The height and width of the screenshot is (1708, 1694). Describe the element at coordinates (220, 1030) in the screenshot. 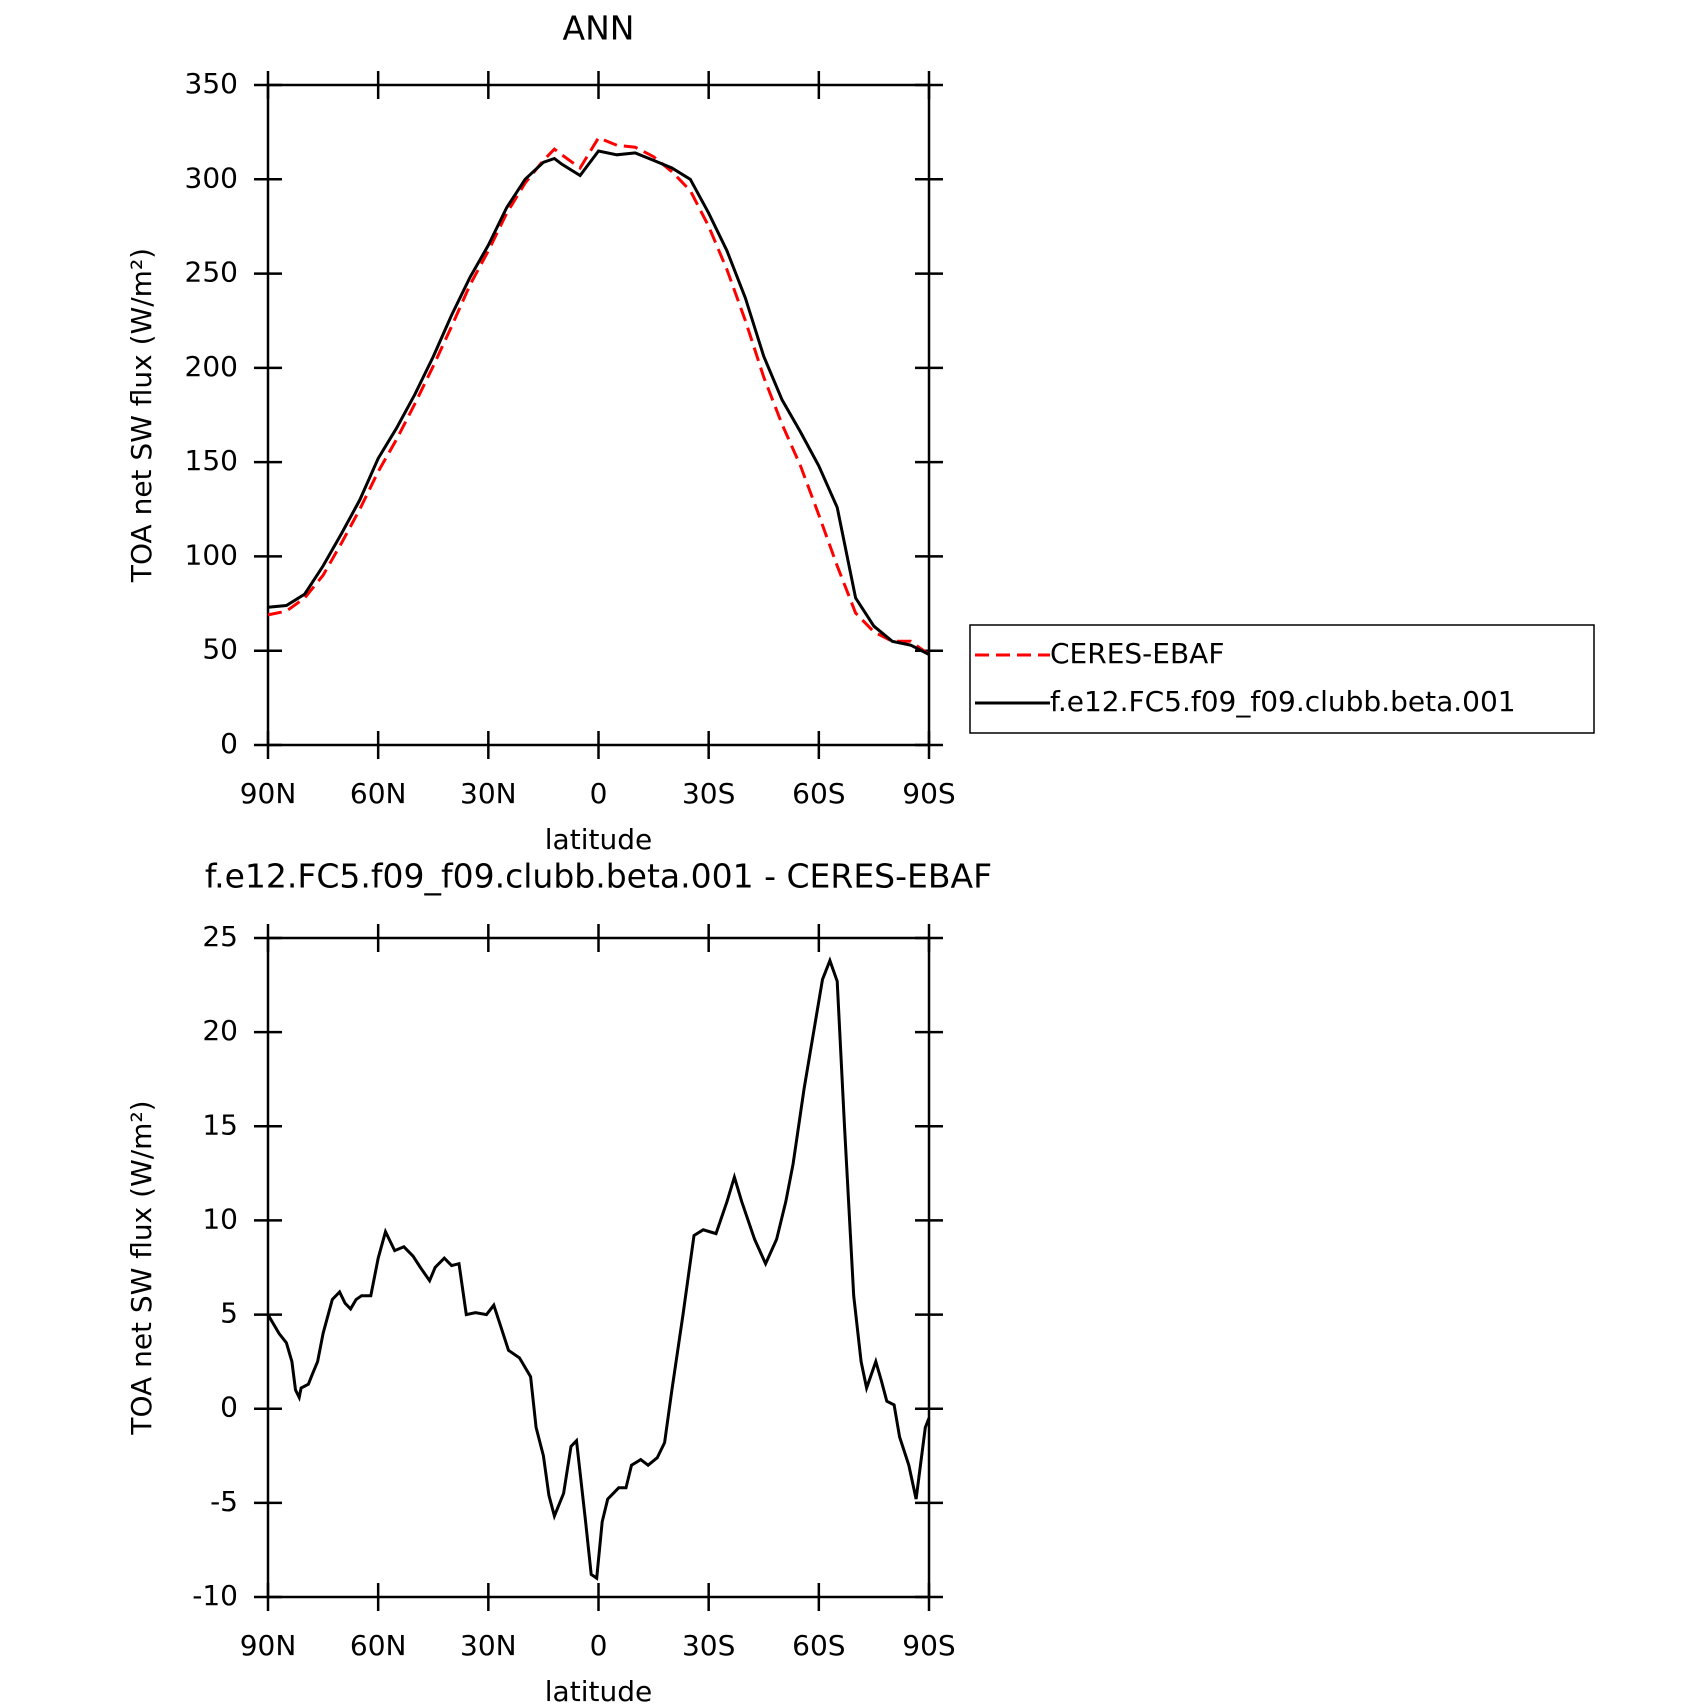

I see `y-tick-label: 20` at that location.